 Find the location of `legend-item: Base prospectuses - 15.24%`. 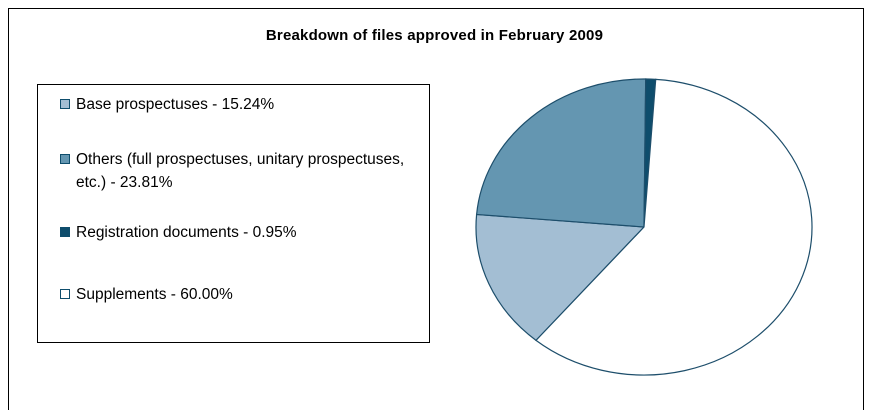

legend-item: Base prospectuses - 15.24% is located at coordinates (248, 104).